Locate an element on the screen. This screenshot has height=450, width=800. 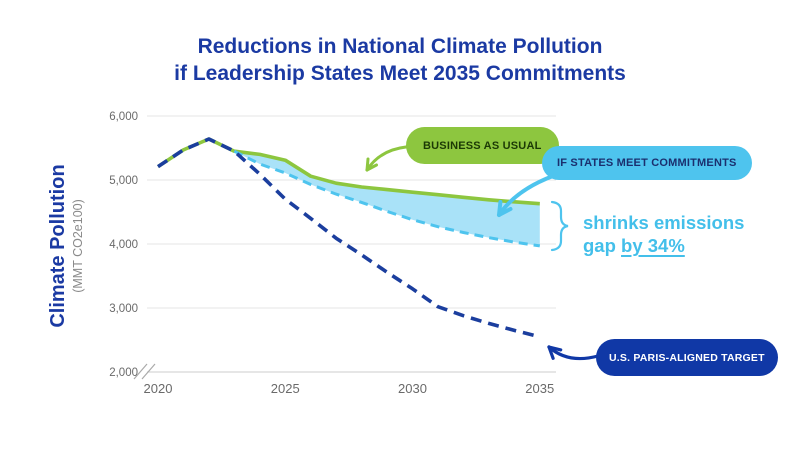
gap-annotation-underlined: by 34% is located at coordinates (653, 245).